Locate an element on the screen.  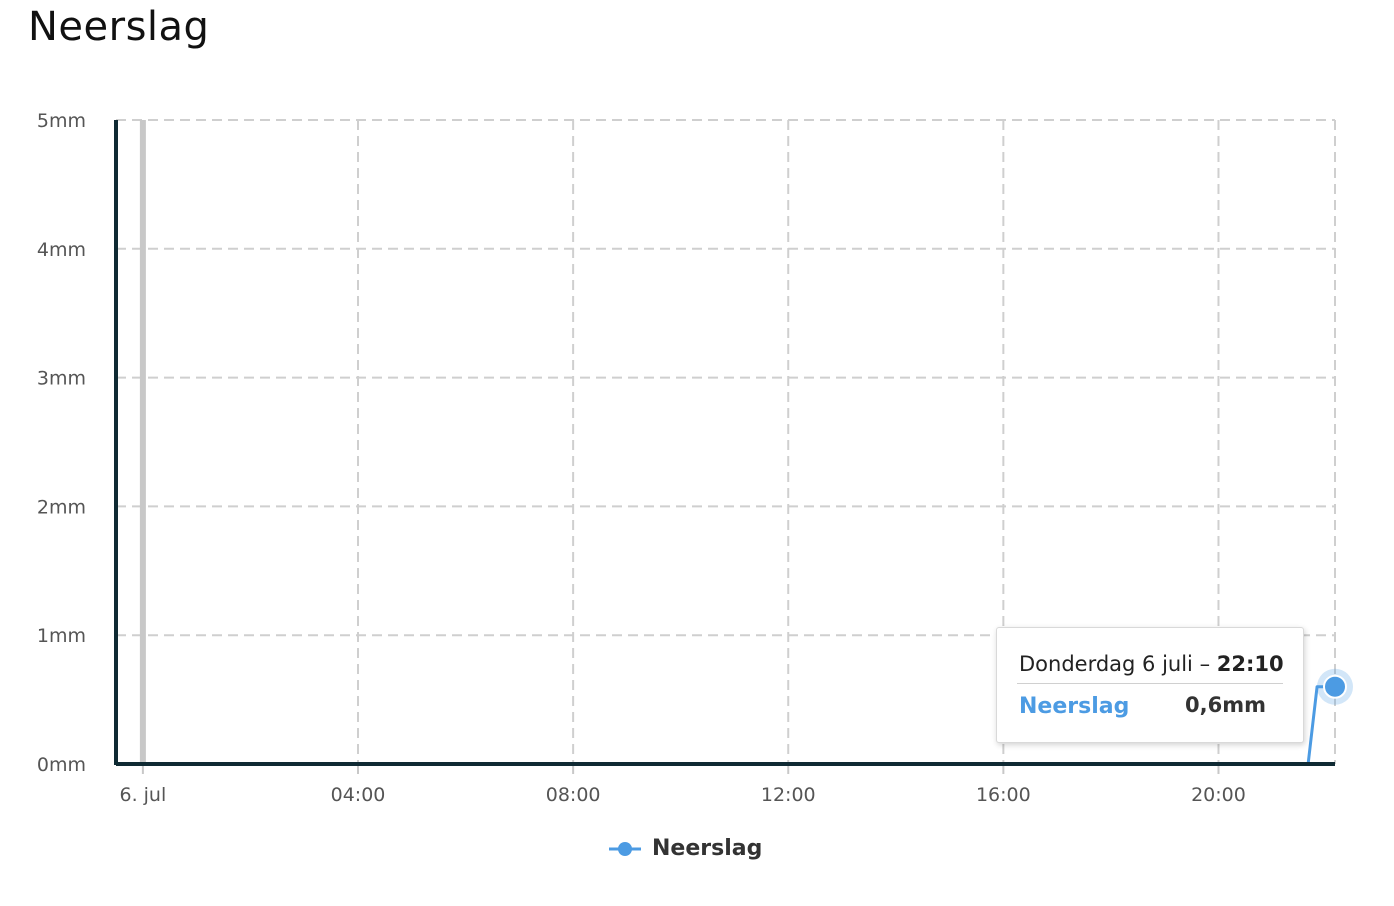
hovered-data-point is located at coordinates (1335, 686).